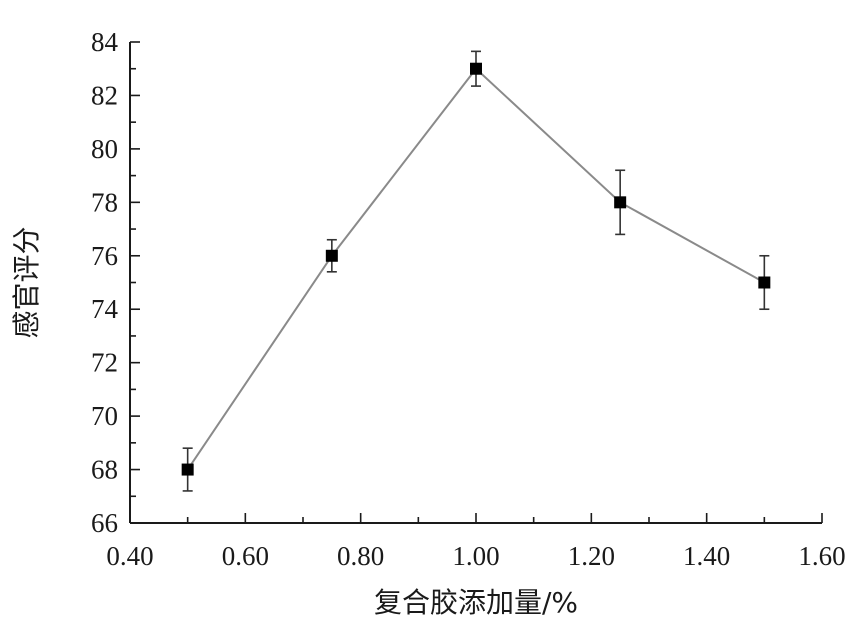  I want to click on y-tick-label: 66, so click(104, 523).